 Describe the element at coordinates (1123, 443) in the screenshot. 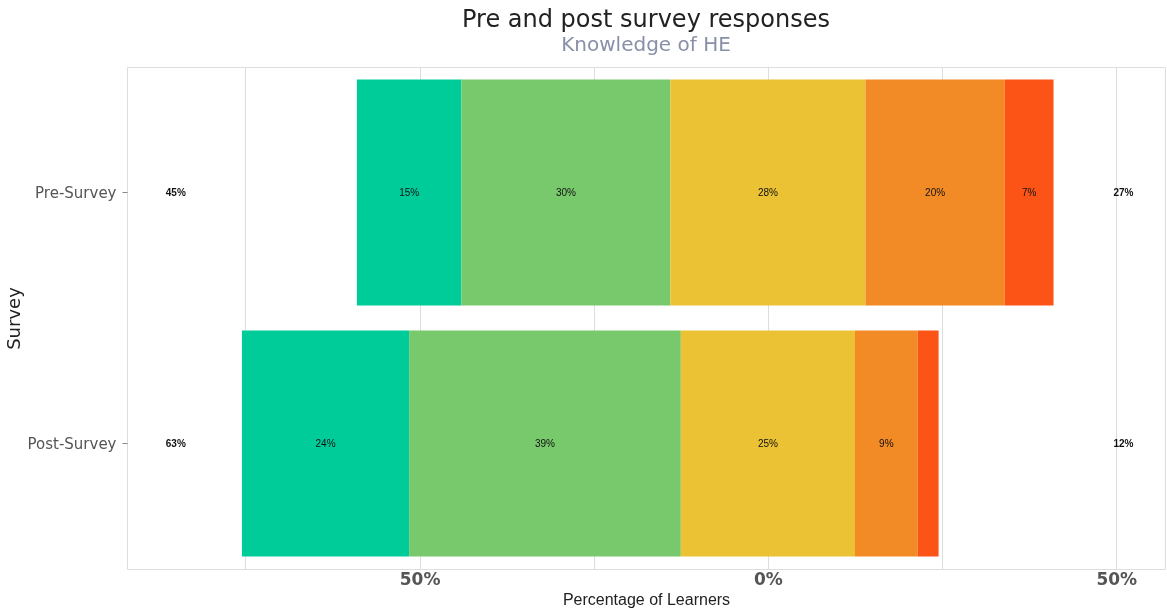

I see `annotation: 12%` at that location.